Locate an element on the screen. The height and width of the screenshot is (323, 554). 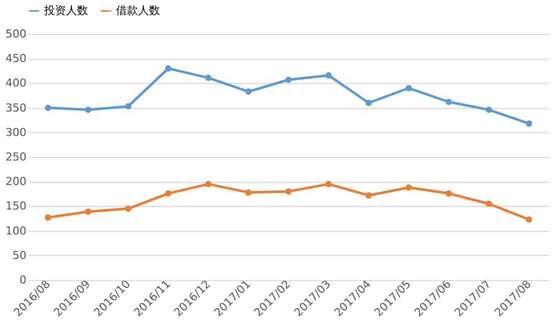
legend-label: 借款人数 is located at coordinates (138, 10).